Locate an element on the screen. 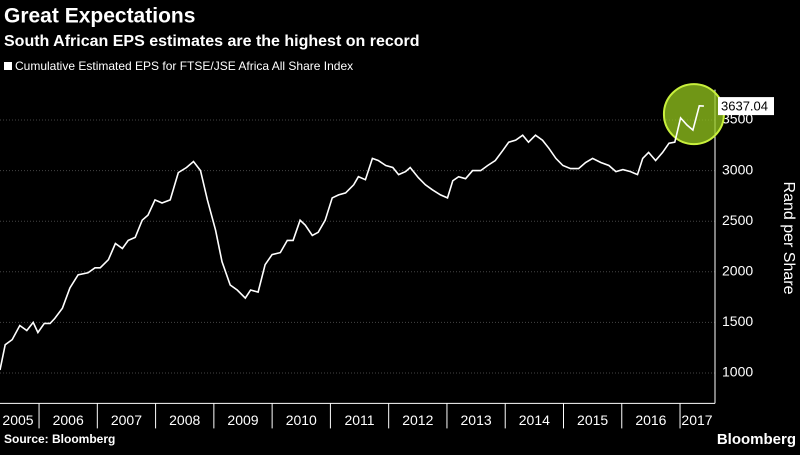  x-tick-label: 2010 is located at coordinates (301, 420).